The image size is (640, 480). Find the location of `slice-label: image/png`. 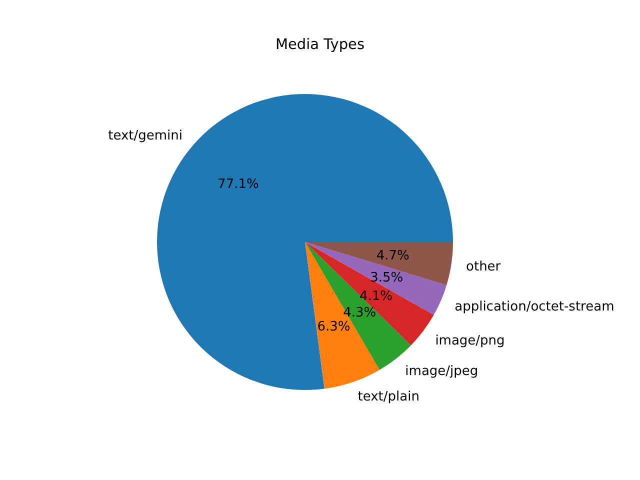

slice-label: image/png is located at coordinates (470, 340).